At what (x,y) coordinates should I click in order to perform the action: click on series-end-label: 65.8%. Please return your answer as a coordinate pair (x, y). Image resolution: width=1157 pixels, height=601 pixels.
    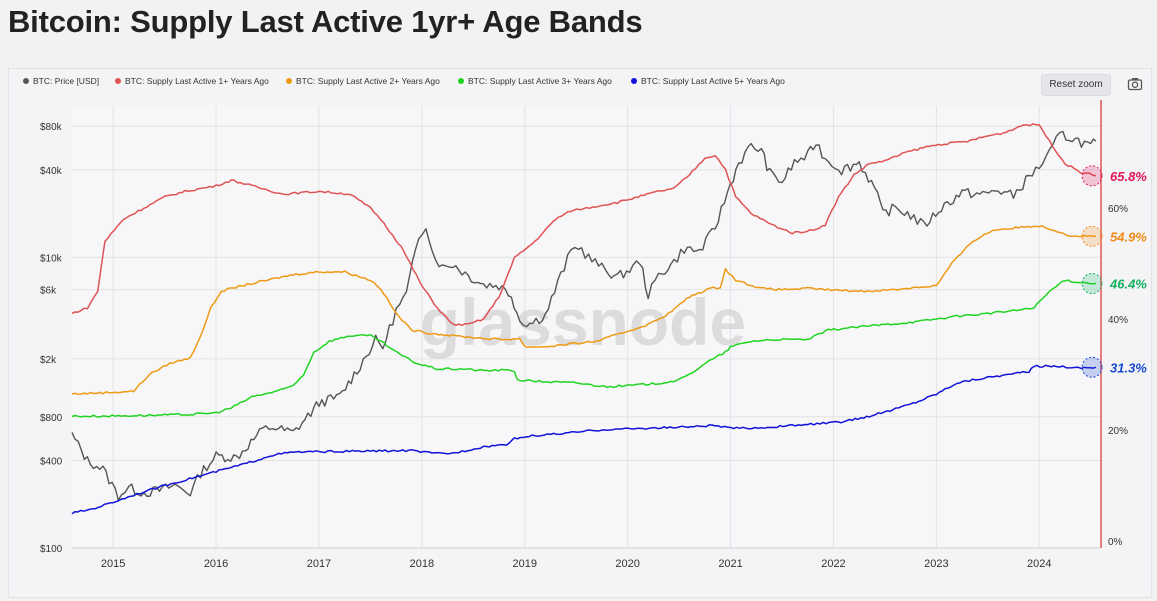
    Looking at the image, I should click on (1128, 176).